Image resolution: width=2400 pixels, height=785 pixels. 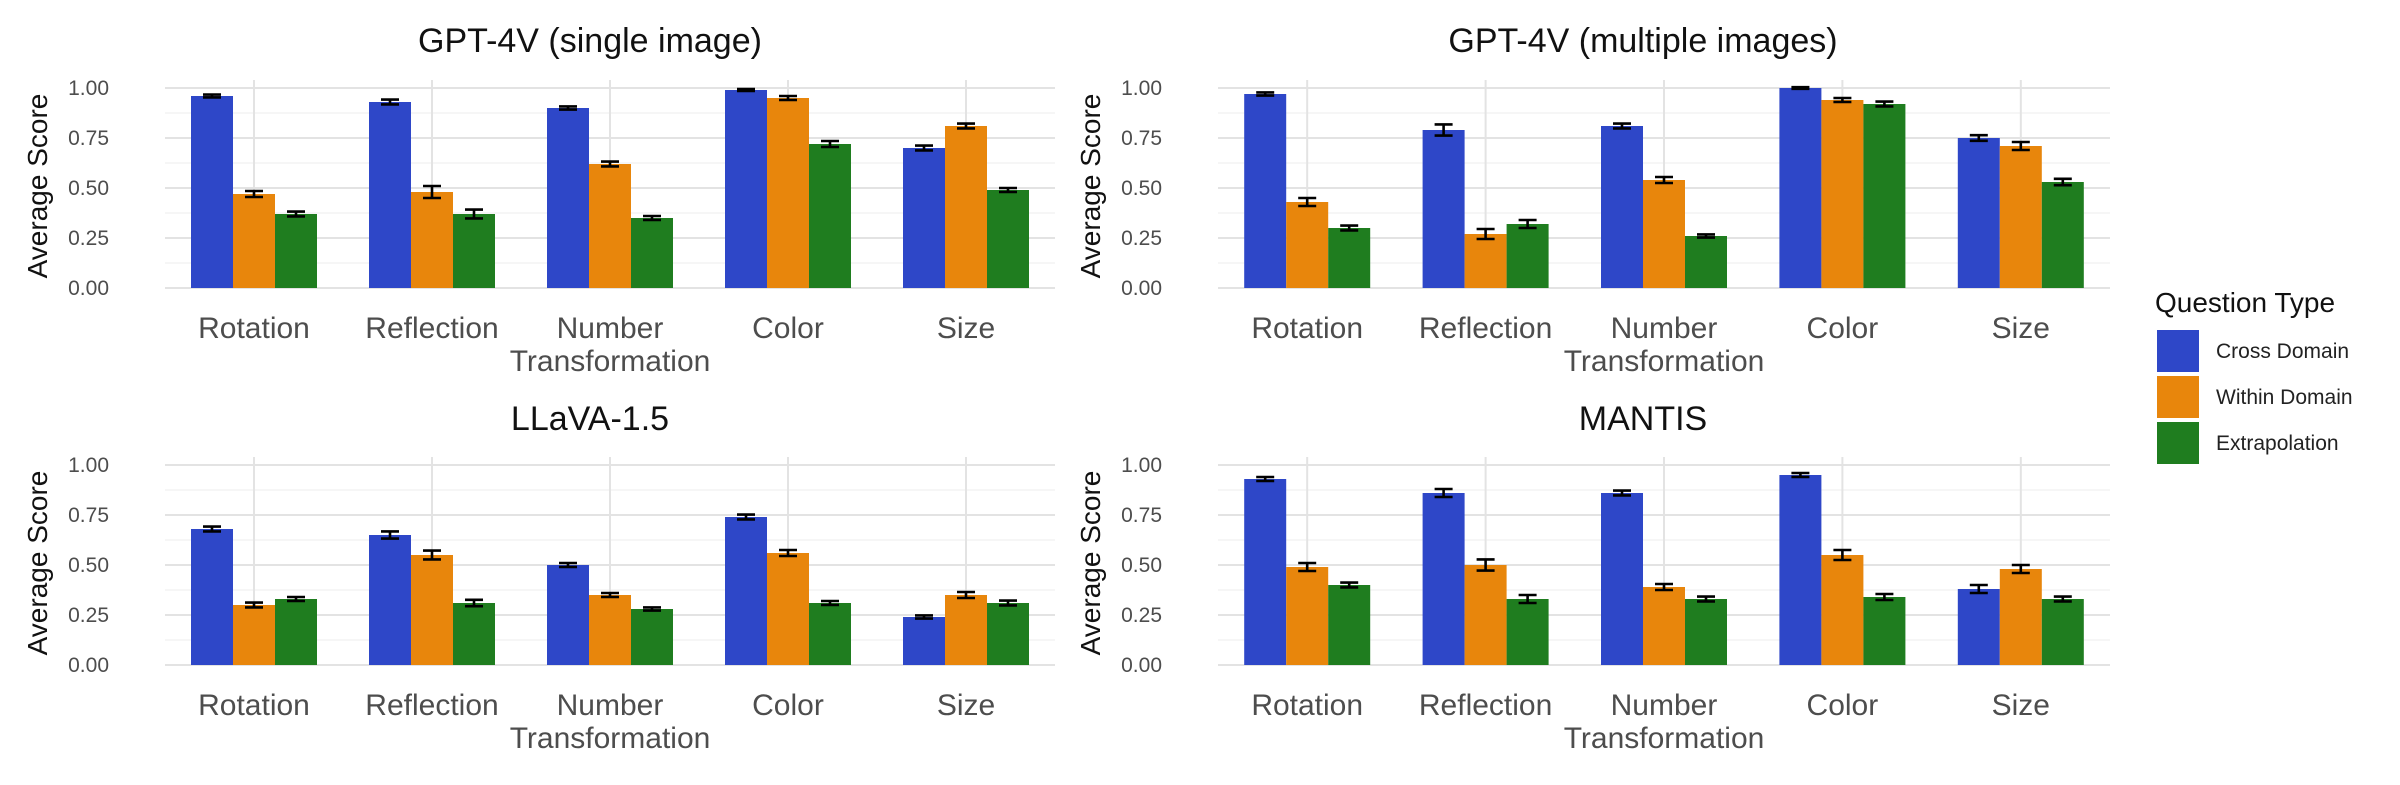 I want to click on x-tick-label: Transformation, so click(x=610, y=738).